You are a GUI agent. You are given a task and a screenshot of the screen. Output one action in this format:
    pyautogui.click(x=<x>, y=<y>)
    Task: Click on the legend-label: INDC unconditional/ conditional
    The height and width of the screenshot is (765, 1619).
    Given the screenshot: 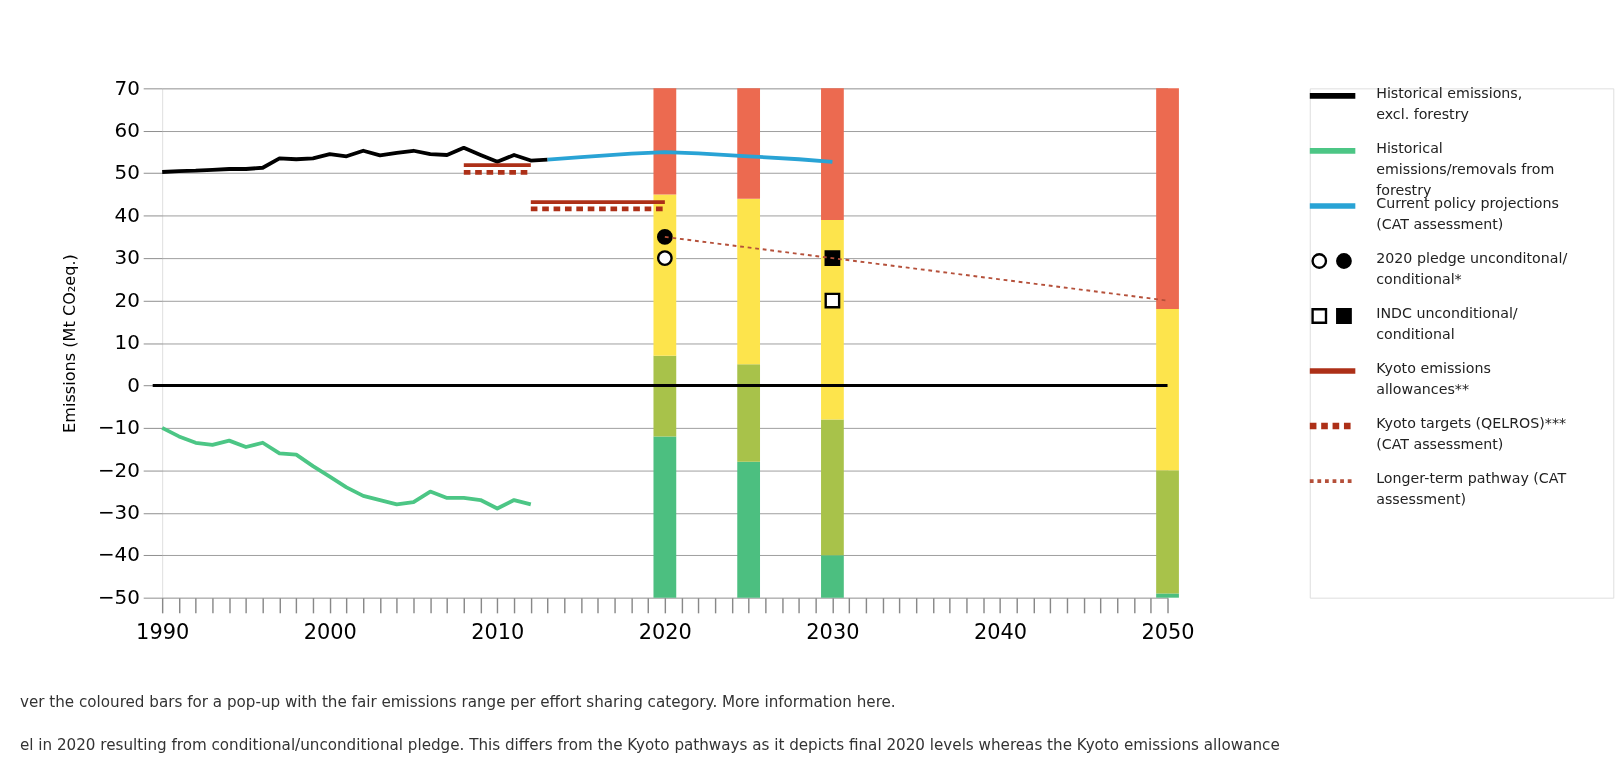 What is the action you would take?
    pyautogui.click(x=1447, y=323)
    